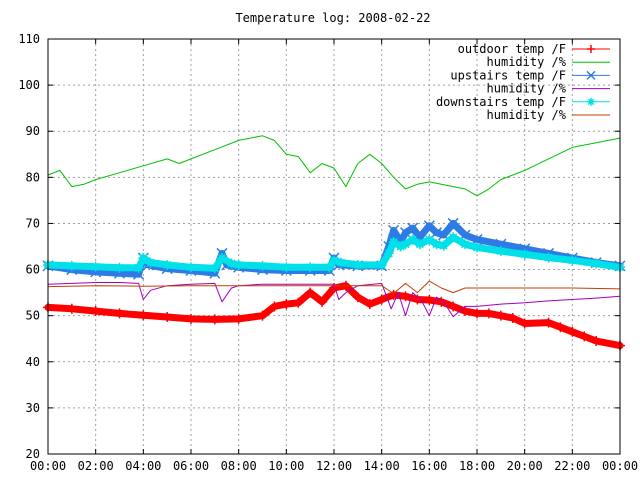 The width and height of the screenshot is (640, 480). What do you see at coordinates (525, 466) in the screenshot?
I see `x-tick-label: 20:00` at bounding box center [525, 466].